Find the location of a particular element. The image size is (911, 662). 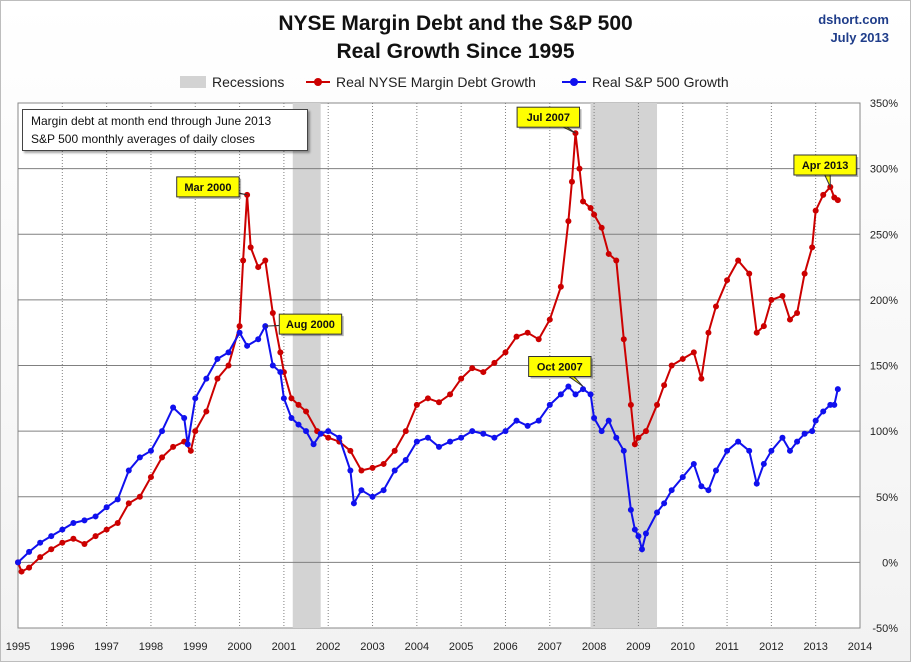

x-tick-label: 2005 is located at coordinates (461, 647).